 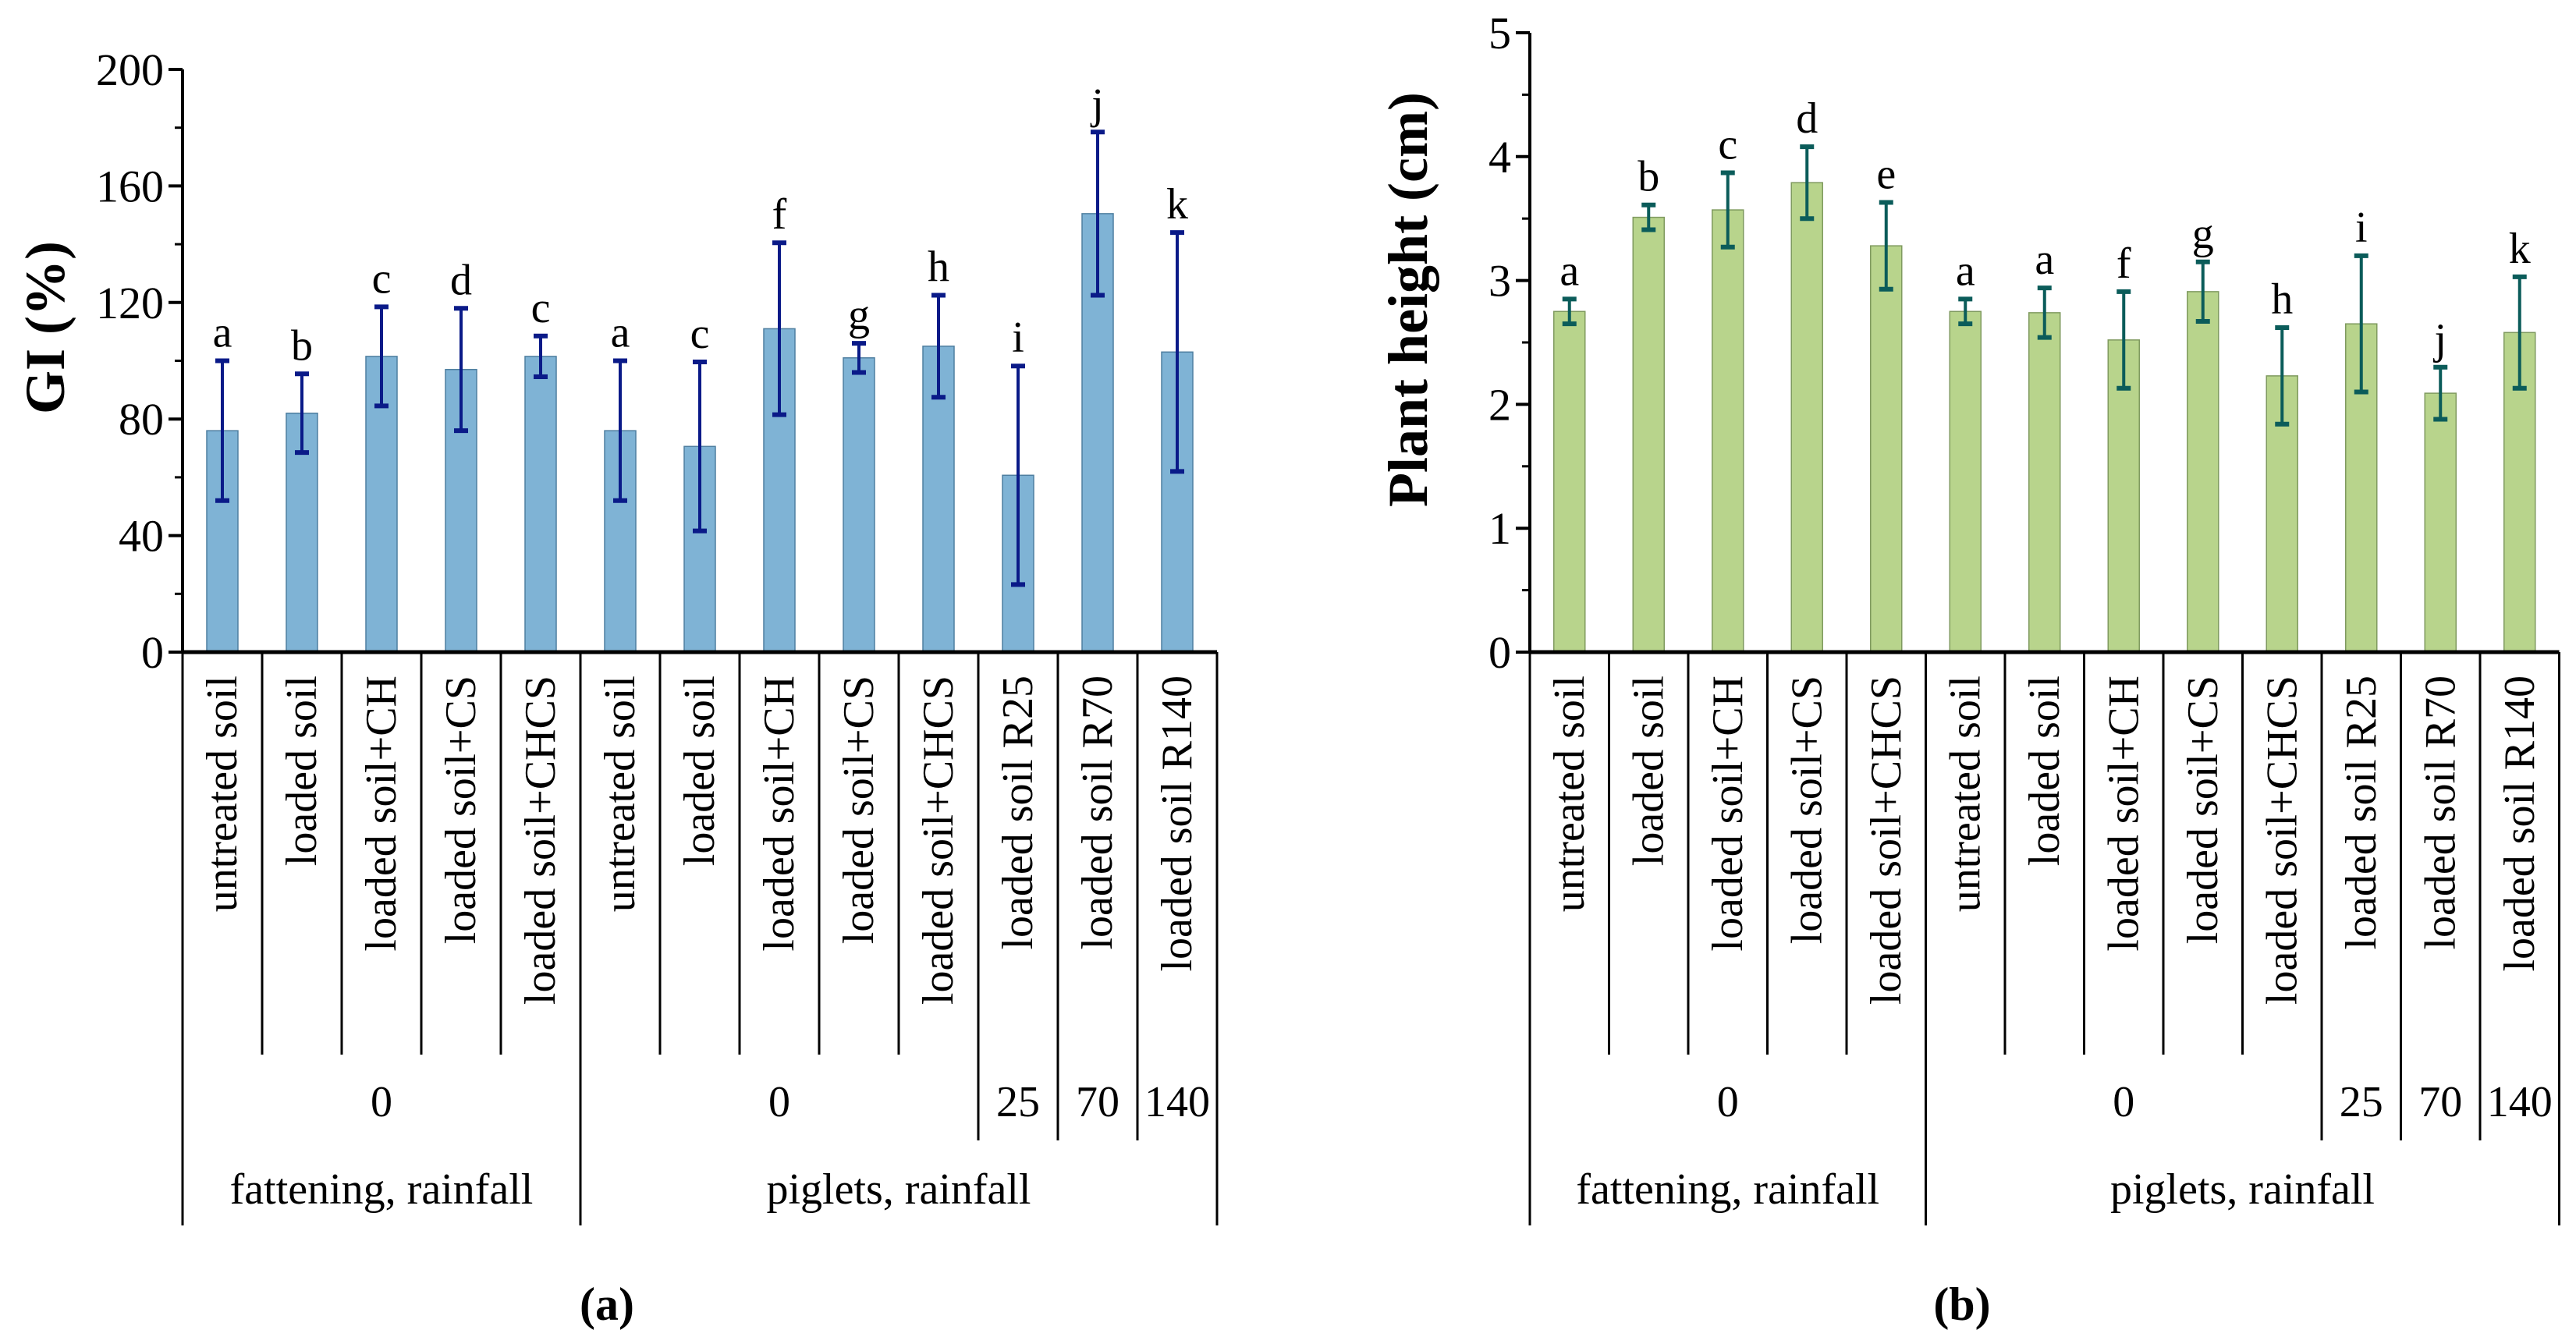 What do you see at coordinates (1408, 299) in the screenshot?
I see `y-axis-title: Plant height (cm)` at bounding box center [1408, 299].